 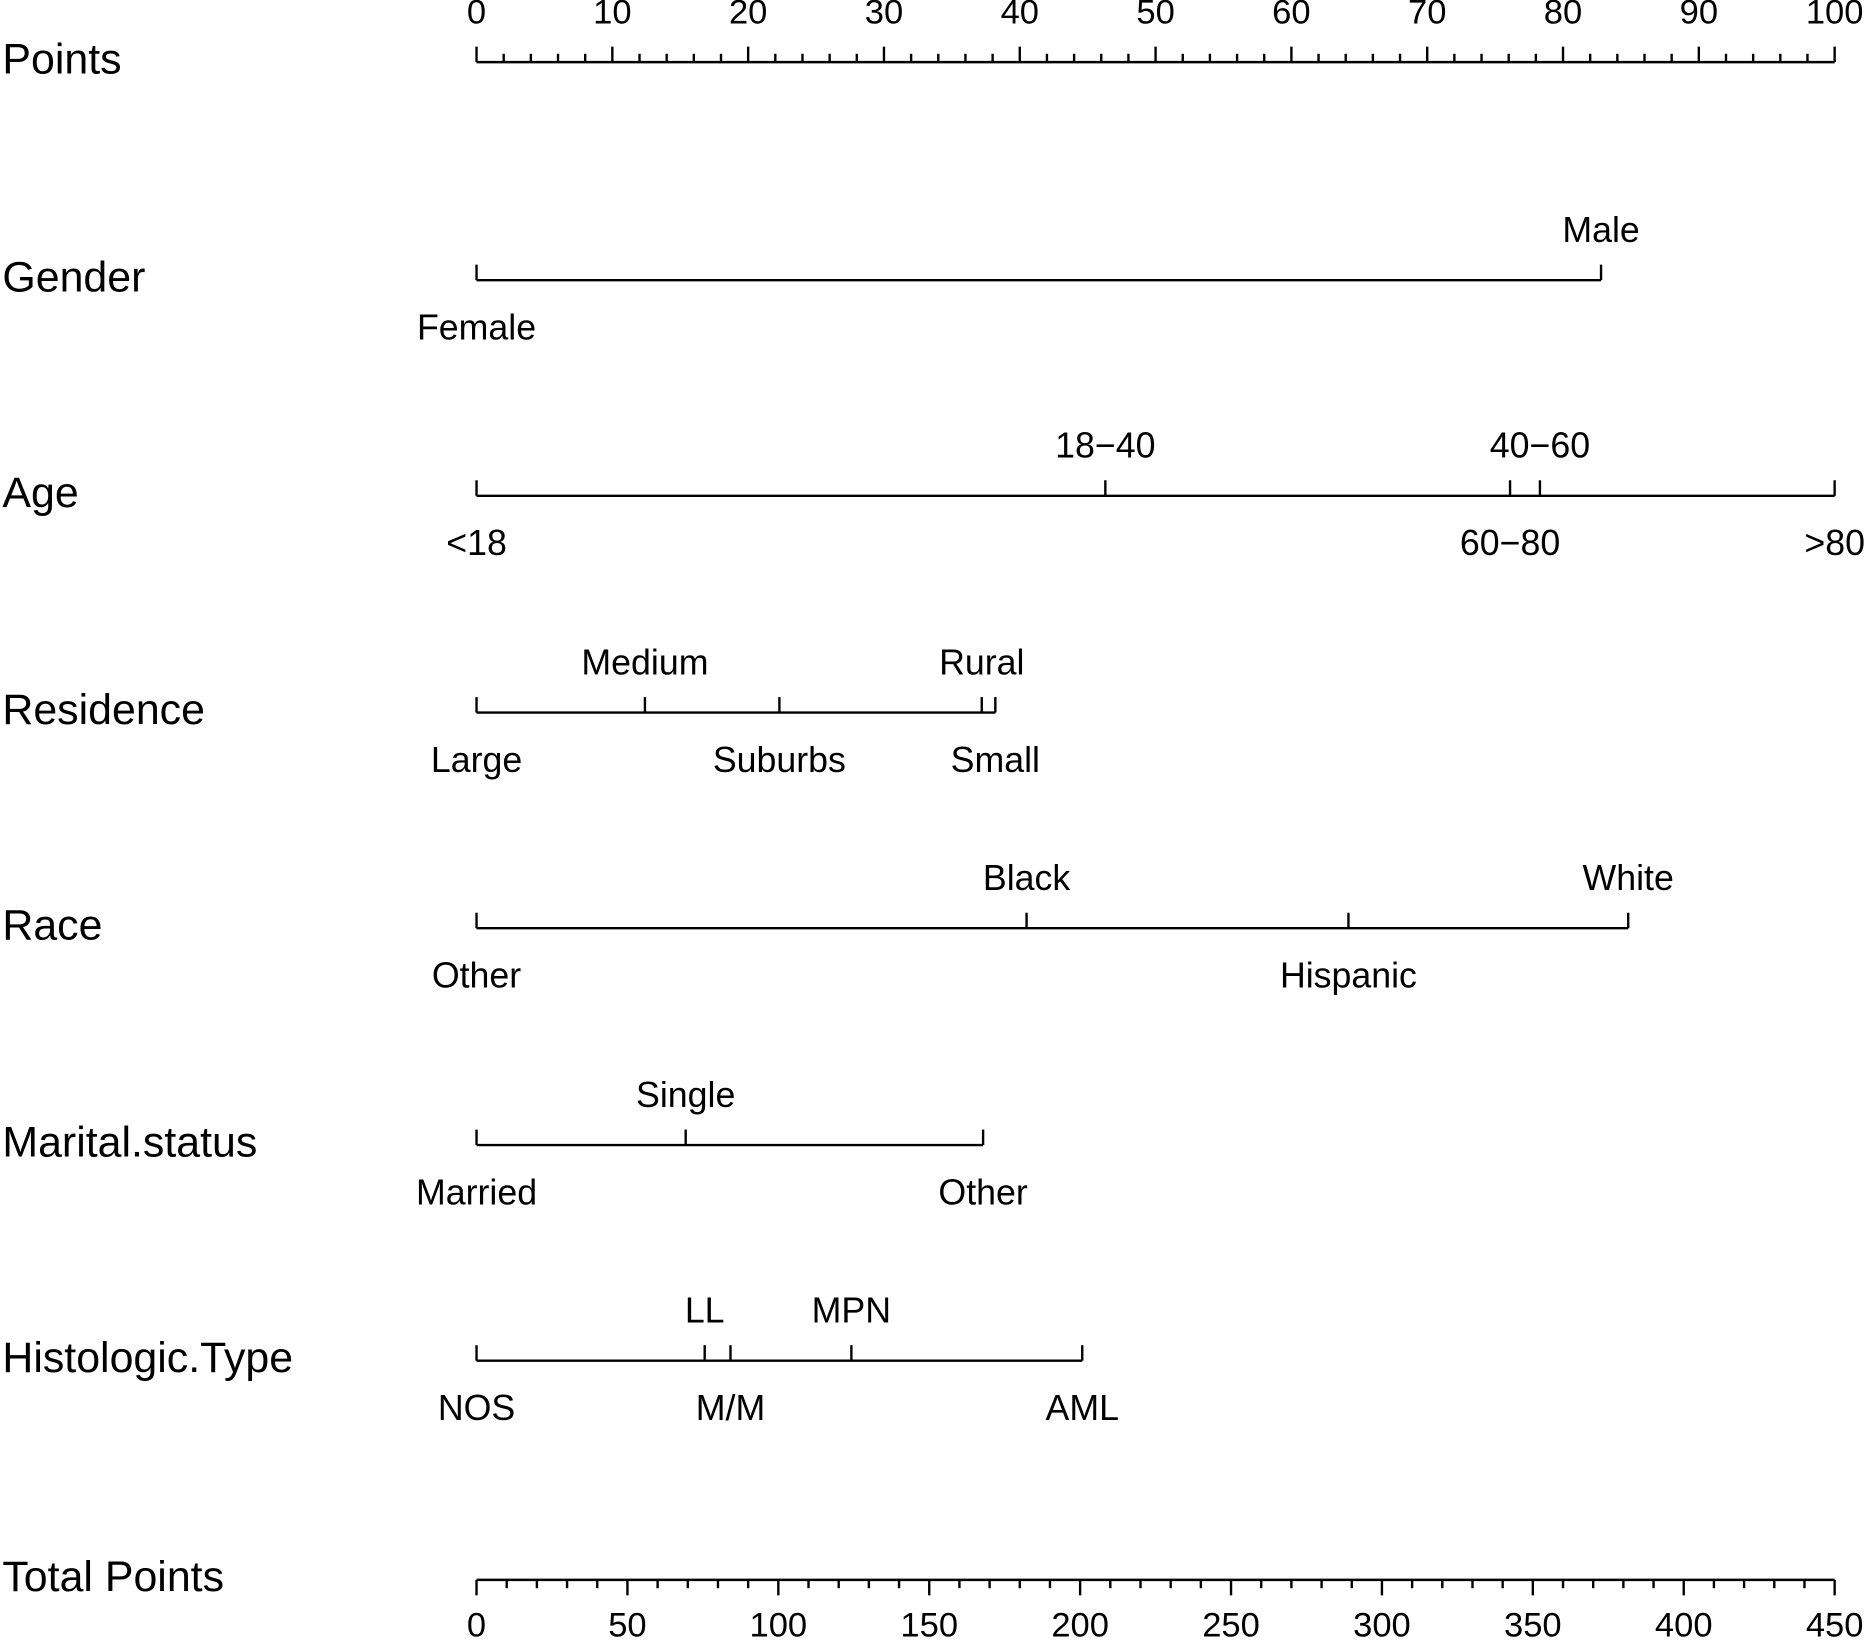 What do you see at coordinates (129, 1142) in the screenshot?
I see `row-label: Marital.status` at bounding box center [129, 1142].